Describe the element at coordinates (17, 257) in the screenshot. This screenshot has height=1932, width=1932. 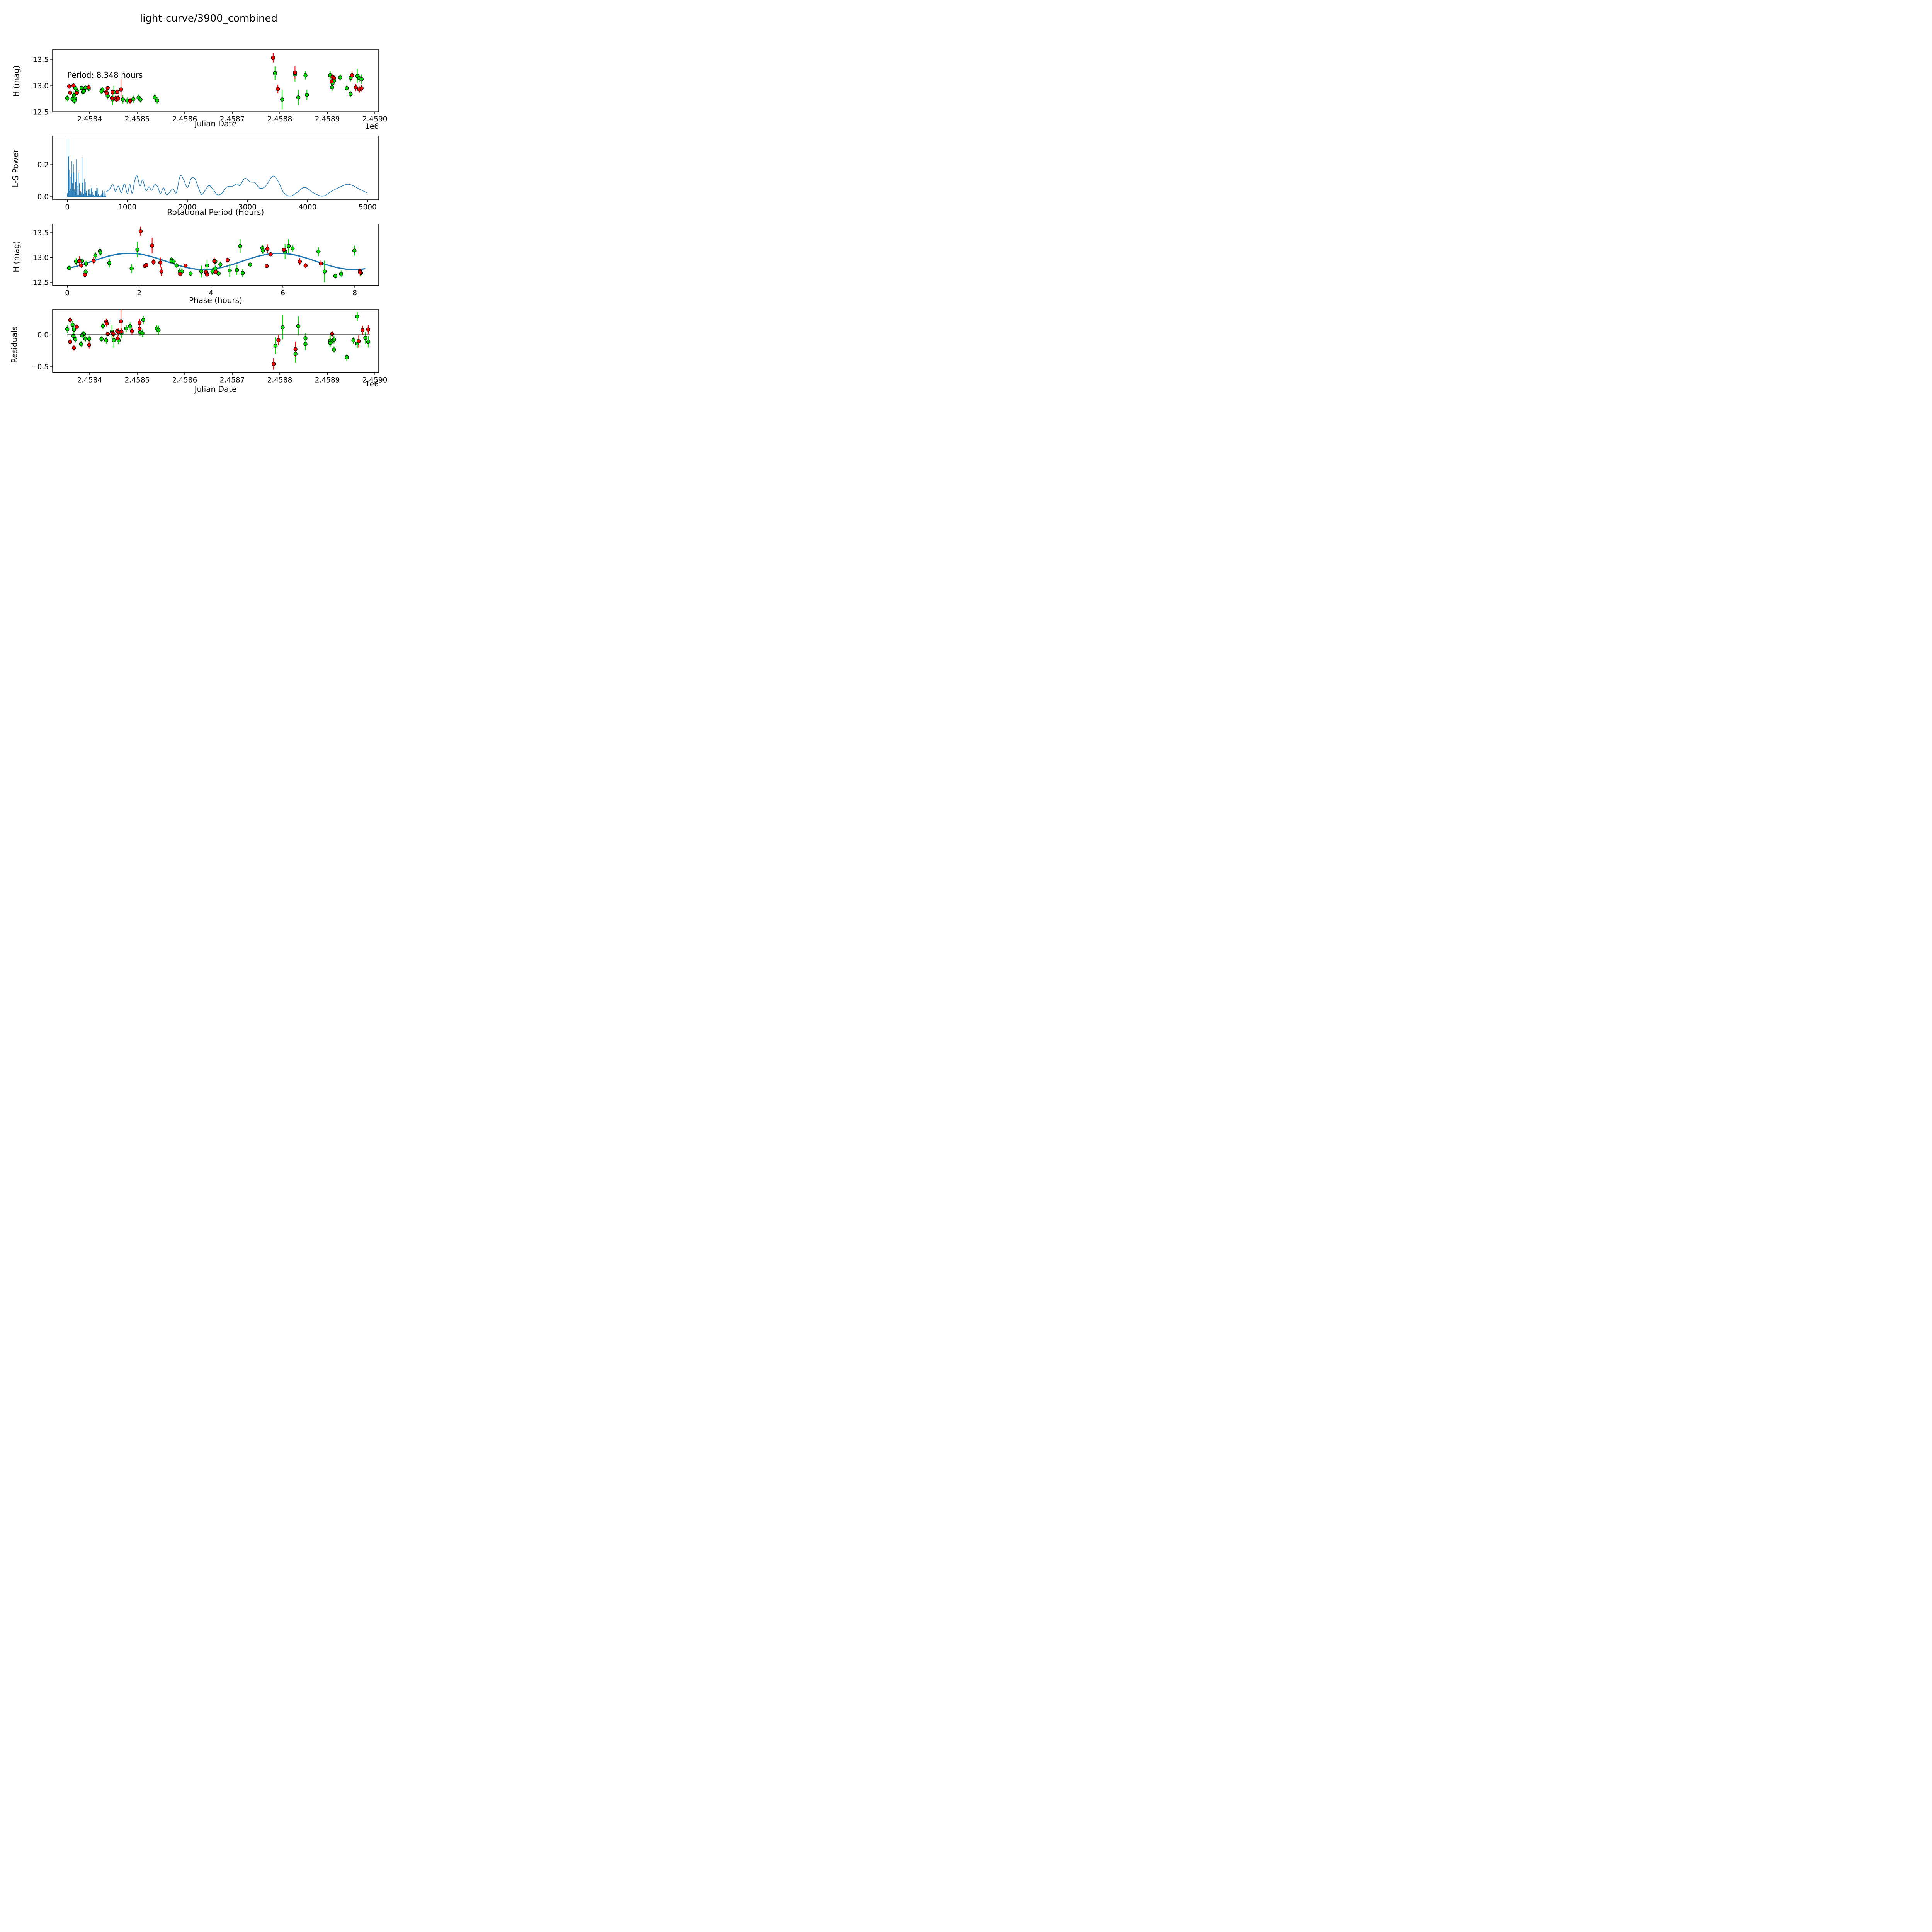
I see `ylabel-h-mag-phase: H (mag)` at that location.